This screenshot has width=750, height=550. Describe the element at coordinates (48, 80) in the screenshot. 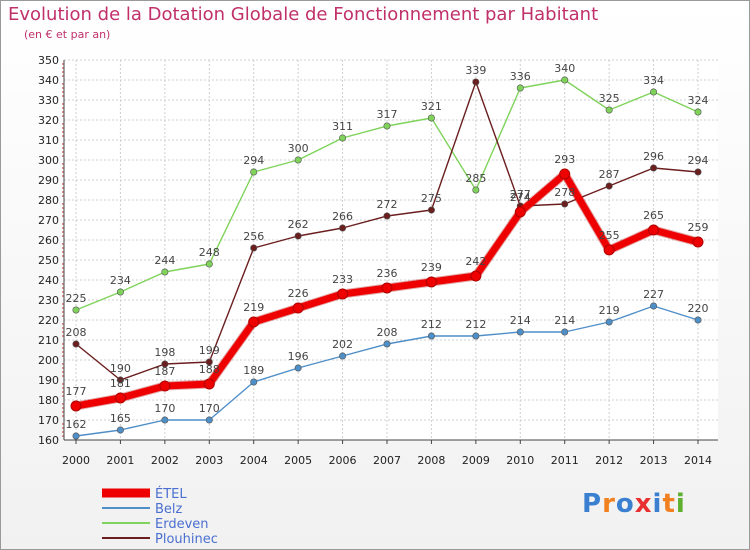

I see `y-tick-label: 340` at that location.